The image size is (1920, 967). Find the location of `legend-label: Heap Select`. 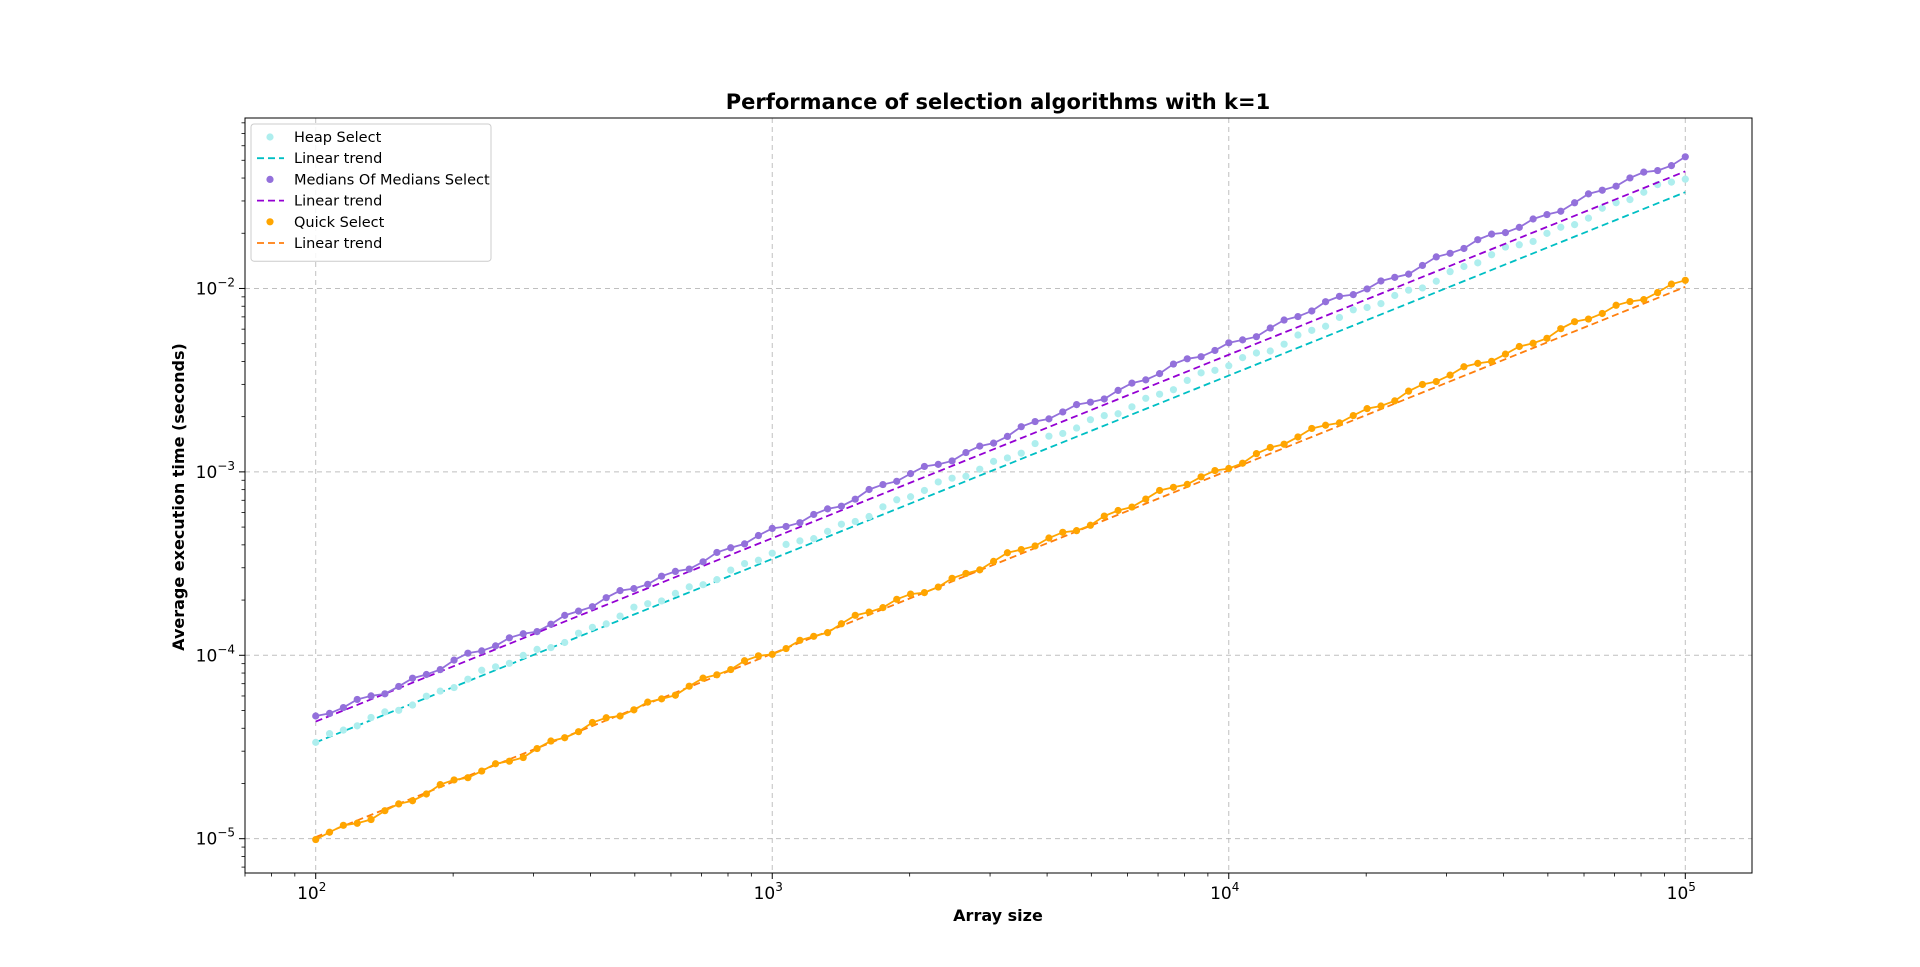

legend-label: Heap Select is located at coordinates (338, 138).